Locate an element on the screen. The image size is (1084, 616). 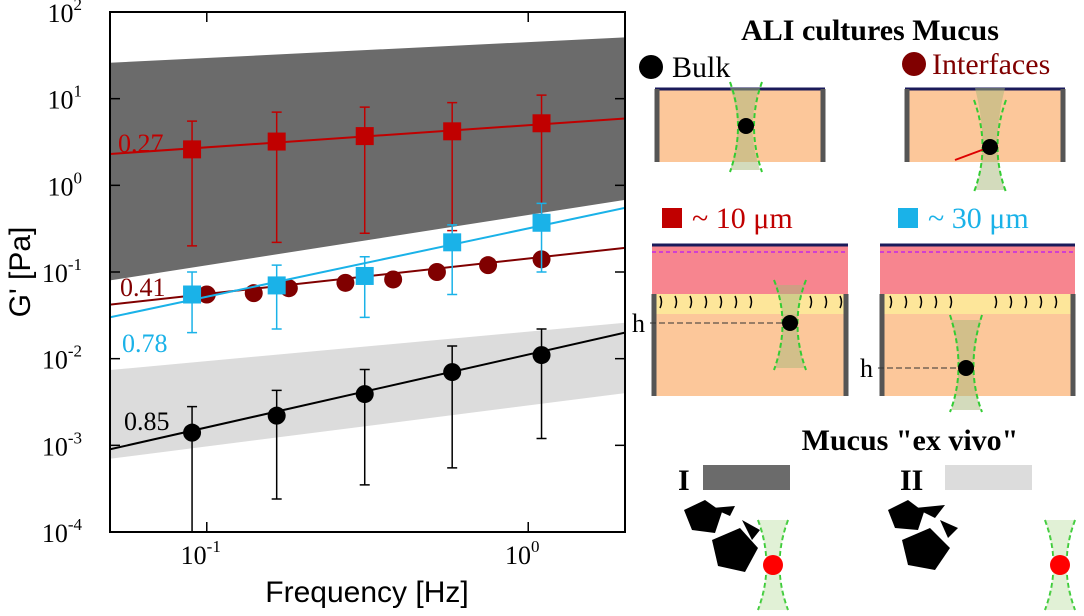
tick-label: 10² is located at coordinates (65, 14).